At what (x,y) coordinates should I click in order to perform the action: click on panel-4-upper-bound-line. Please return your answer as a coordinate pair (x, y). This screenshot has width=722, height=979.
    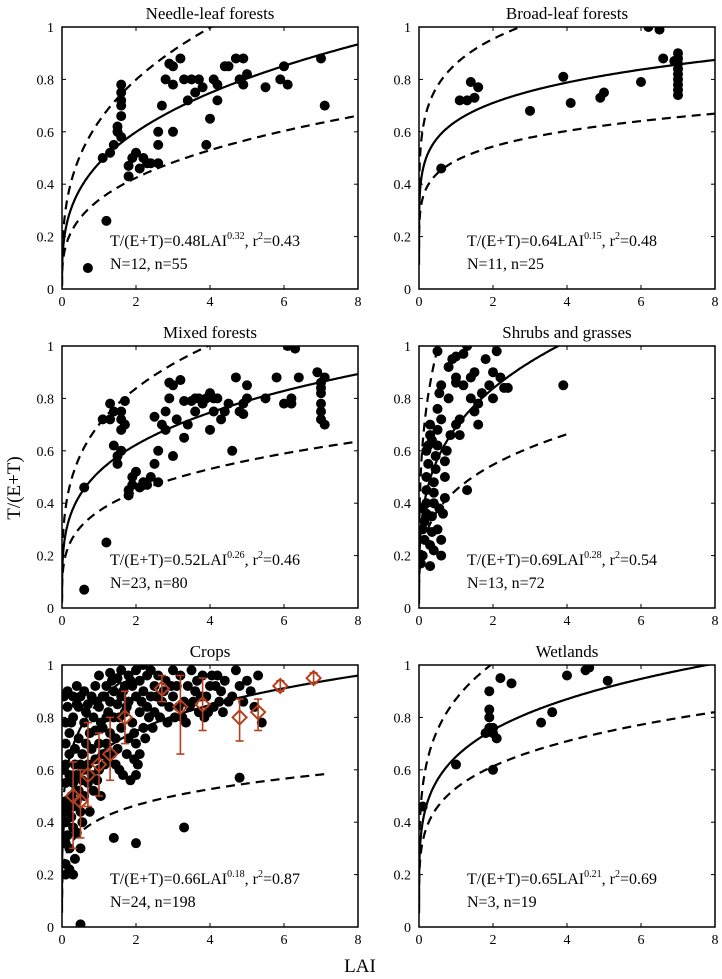
    Looking at the image, I should click on (429, 471).